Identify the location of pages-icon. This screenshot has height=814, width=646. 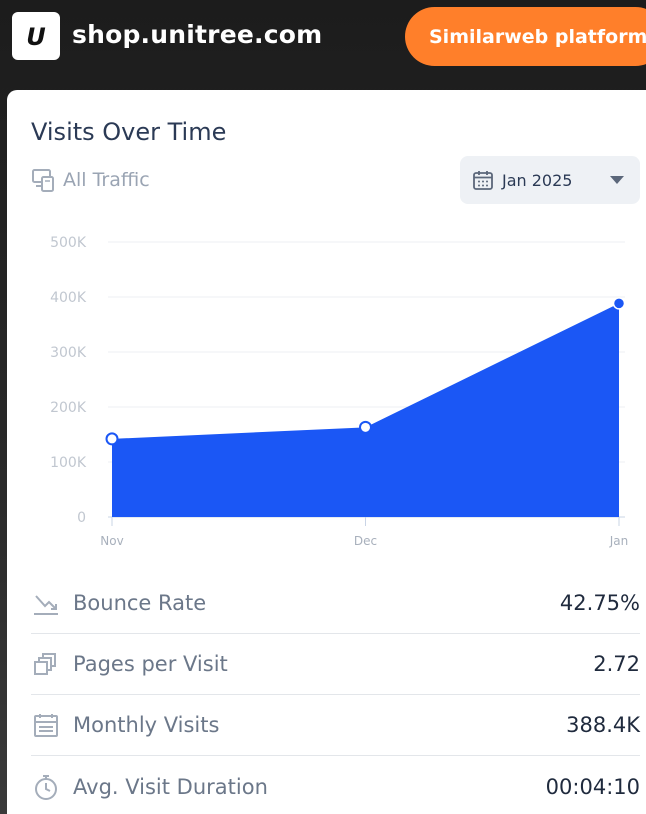
(46, 664).